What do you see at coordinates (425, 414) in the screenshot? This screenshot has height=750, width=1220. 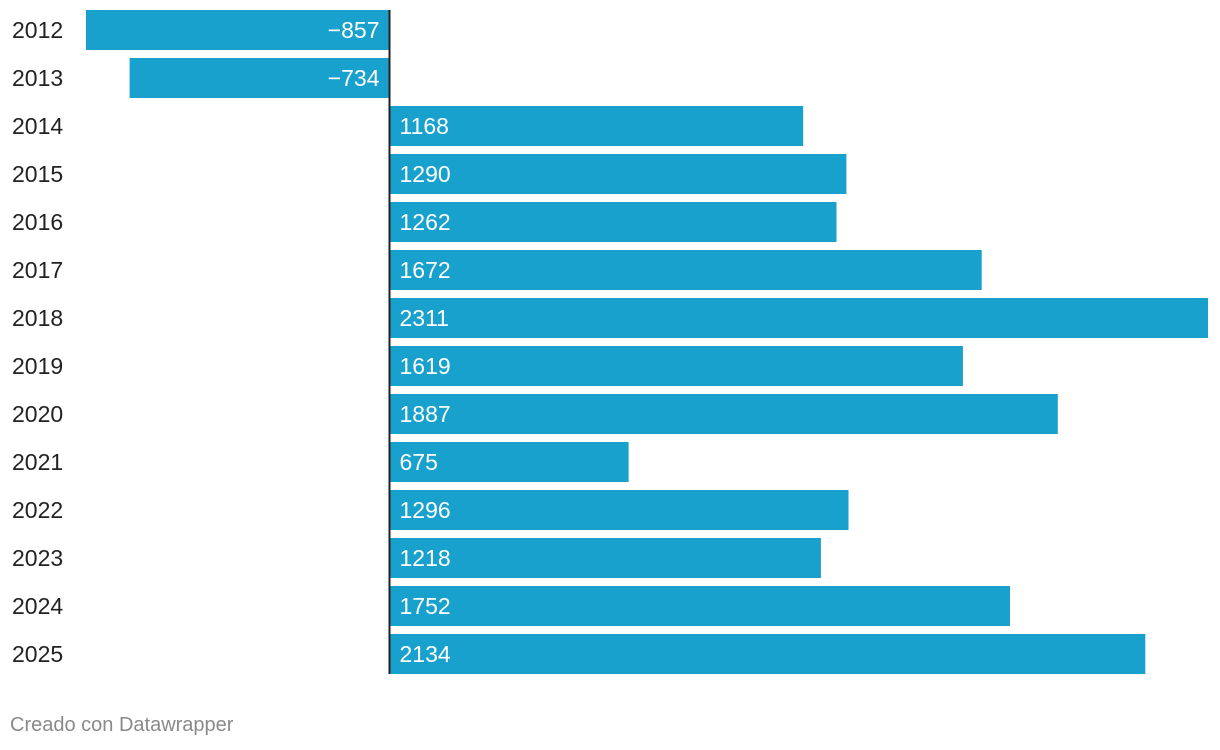 I see `value-label-2020: 1887` at bounding box center [425, 414].